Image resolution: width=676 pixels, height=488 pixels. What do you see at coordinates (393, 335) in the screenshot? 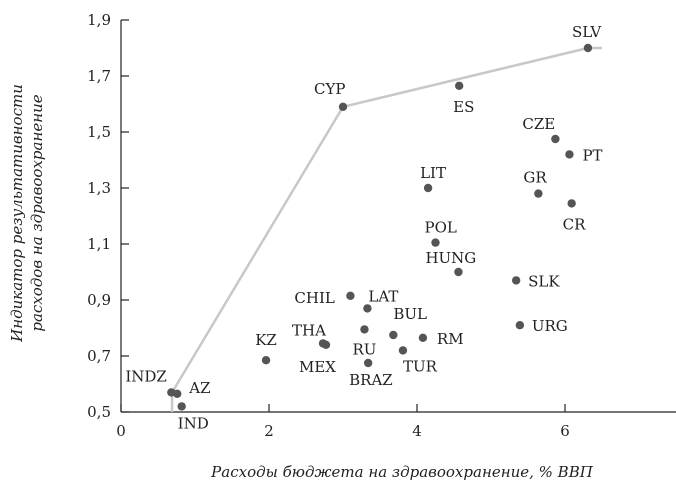
I see `point-bul` at bounding box center [393, 335].